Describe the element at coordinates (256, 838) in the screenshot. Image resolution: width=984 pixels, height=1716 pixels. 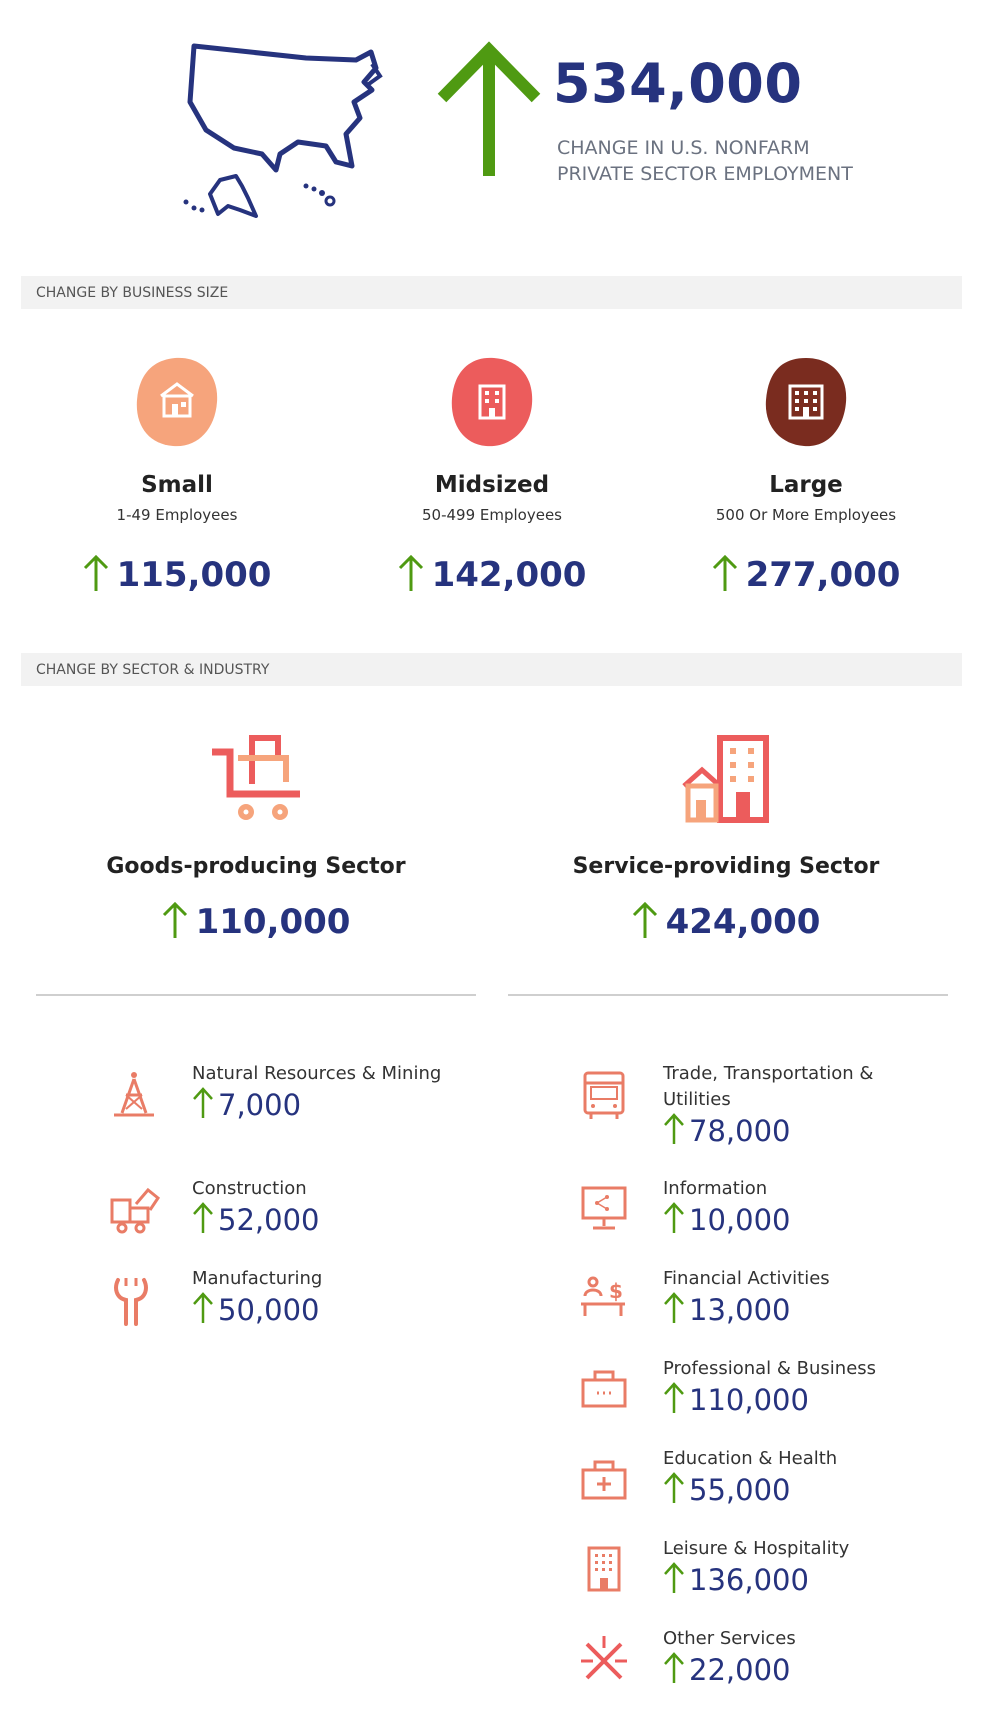
I see `goods-sector-card: Goods-producing Sector 110,000` at that location.